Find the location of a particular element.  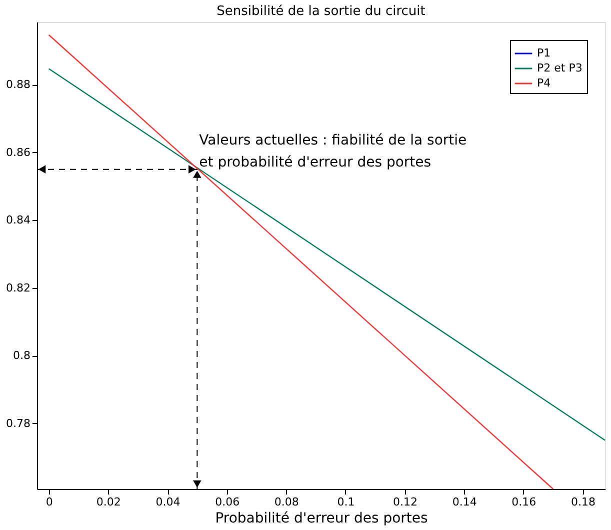

y-tick-label: 0.88 is located at coordinates (18, 85).